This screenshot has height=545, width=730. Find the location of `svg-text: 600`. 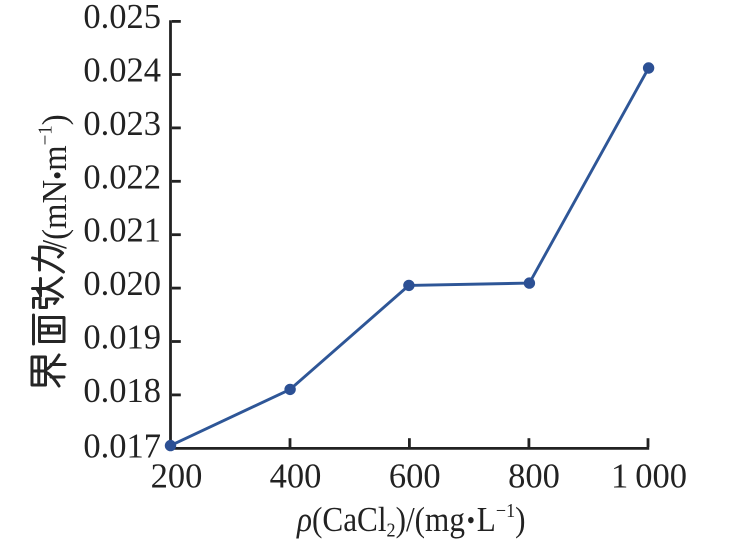

svg-text: 600 is located at coordinates (415, 477).